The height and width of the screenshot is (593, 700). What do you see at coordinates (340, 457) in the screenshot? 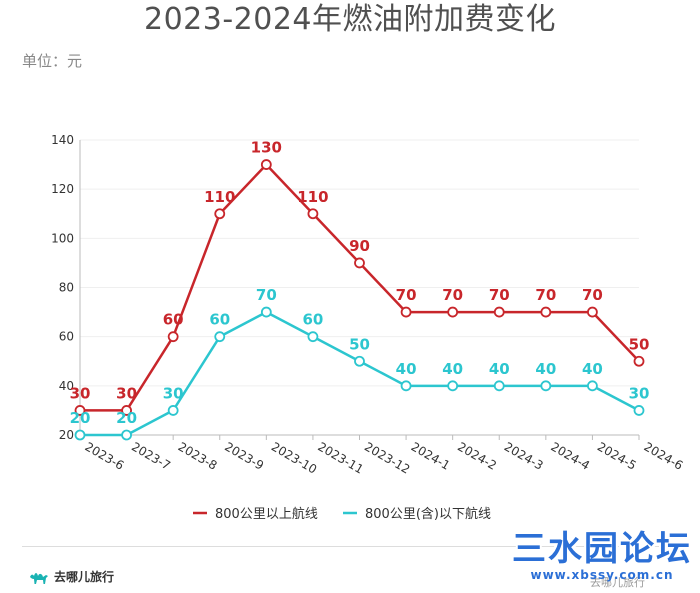
I see `x-tick-label: 2023-11` at bounding box center [340, 457].